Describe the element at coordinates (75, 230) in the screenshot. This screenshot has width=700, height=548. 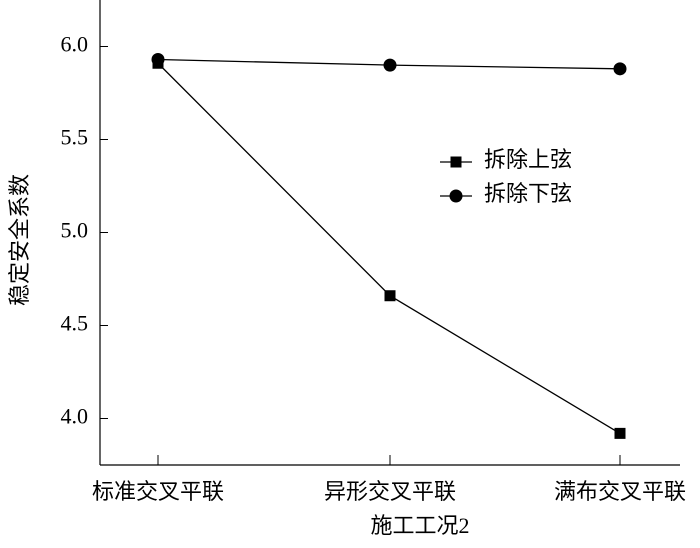
I see `y-tick-label: 5.0` at that location.